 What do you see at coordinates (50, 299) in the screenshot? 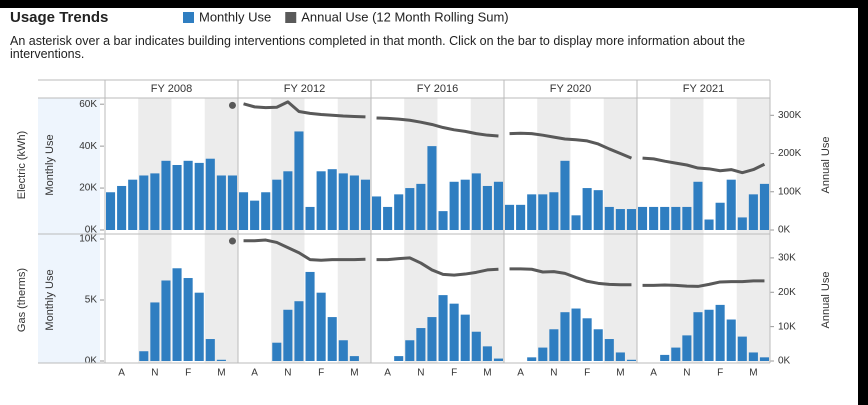
I see `y-axis-title: Monthly Use` at bounding box center [50, 299].